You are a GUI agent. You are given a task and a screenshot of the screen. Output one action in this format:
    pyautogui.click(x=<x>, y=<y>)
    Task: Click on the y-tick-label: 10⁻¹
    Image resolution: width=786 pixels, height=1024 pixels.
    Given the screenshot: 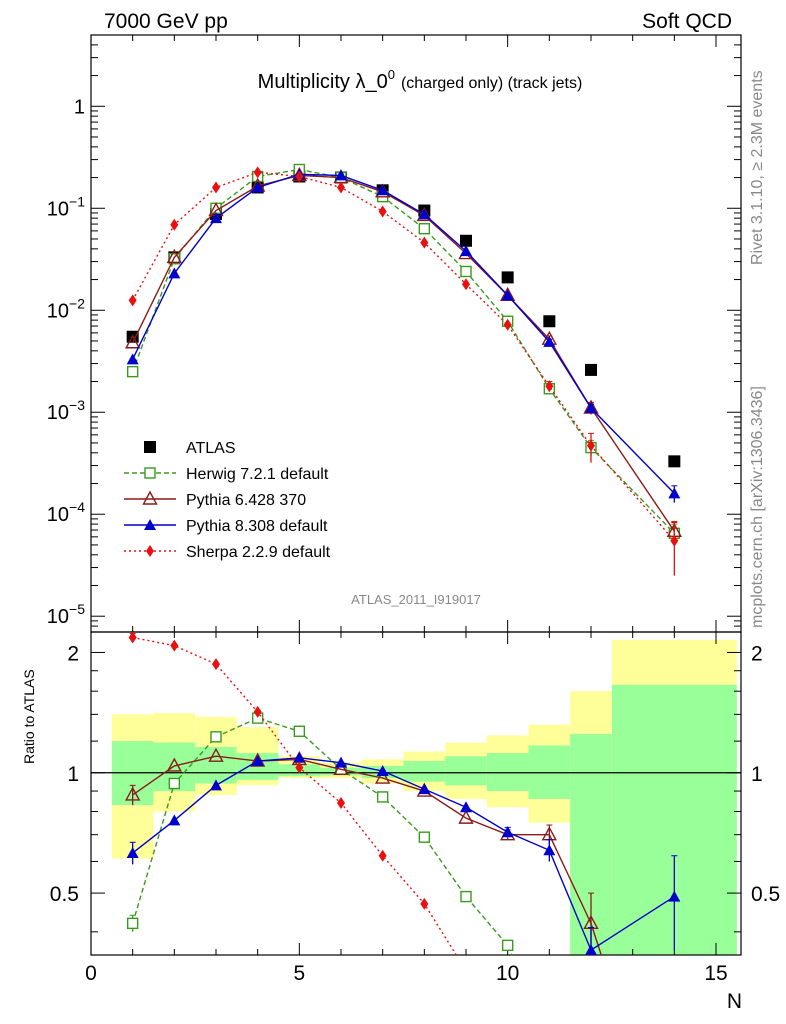 What is the action you would take?
    pyautogui.click(x=66, y=206)
    